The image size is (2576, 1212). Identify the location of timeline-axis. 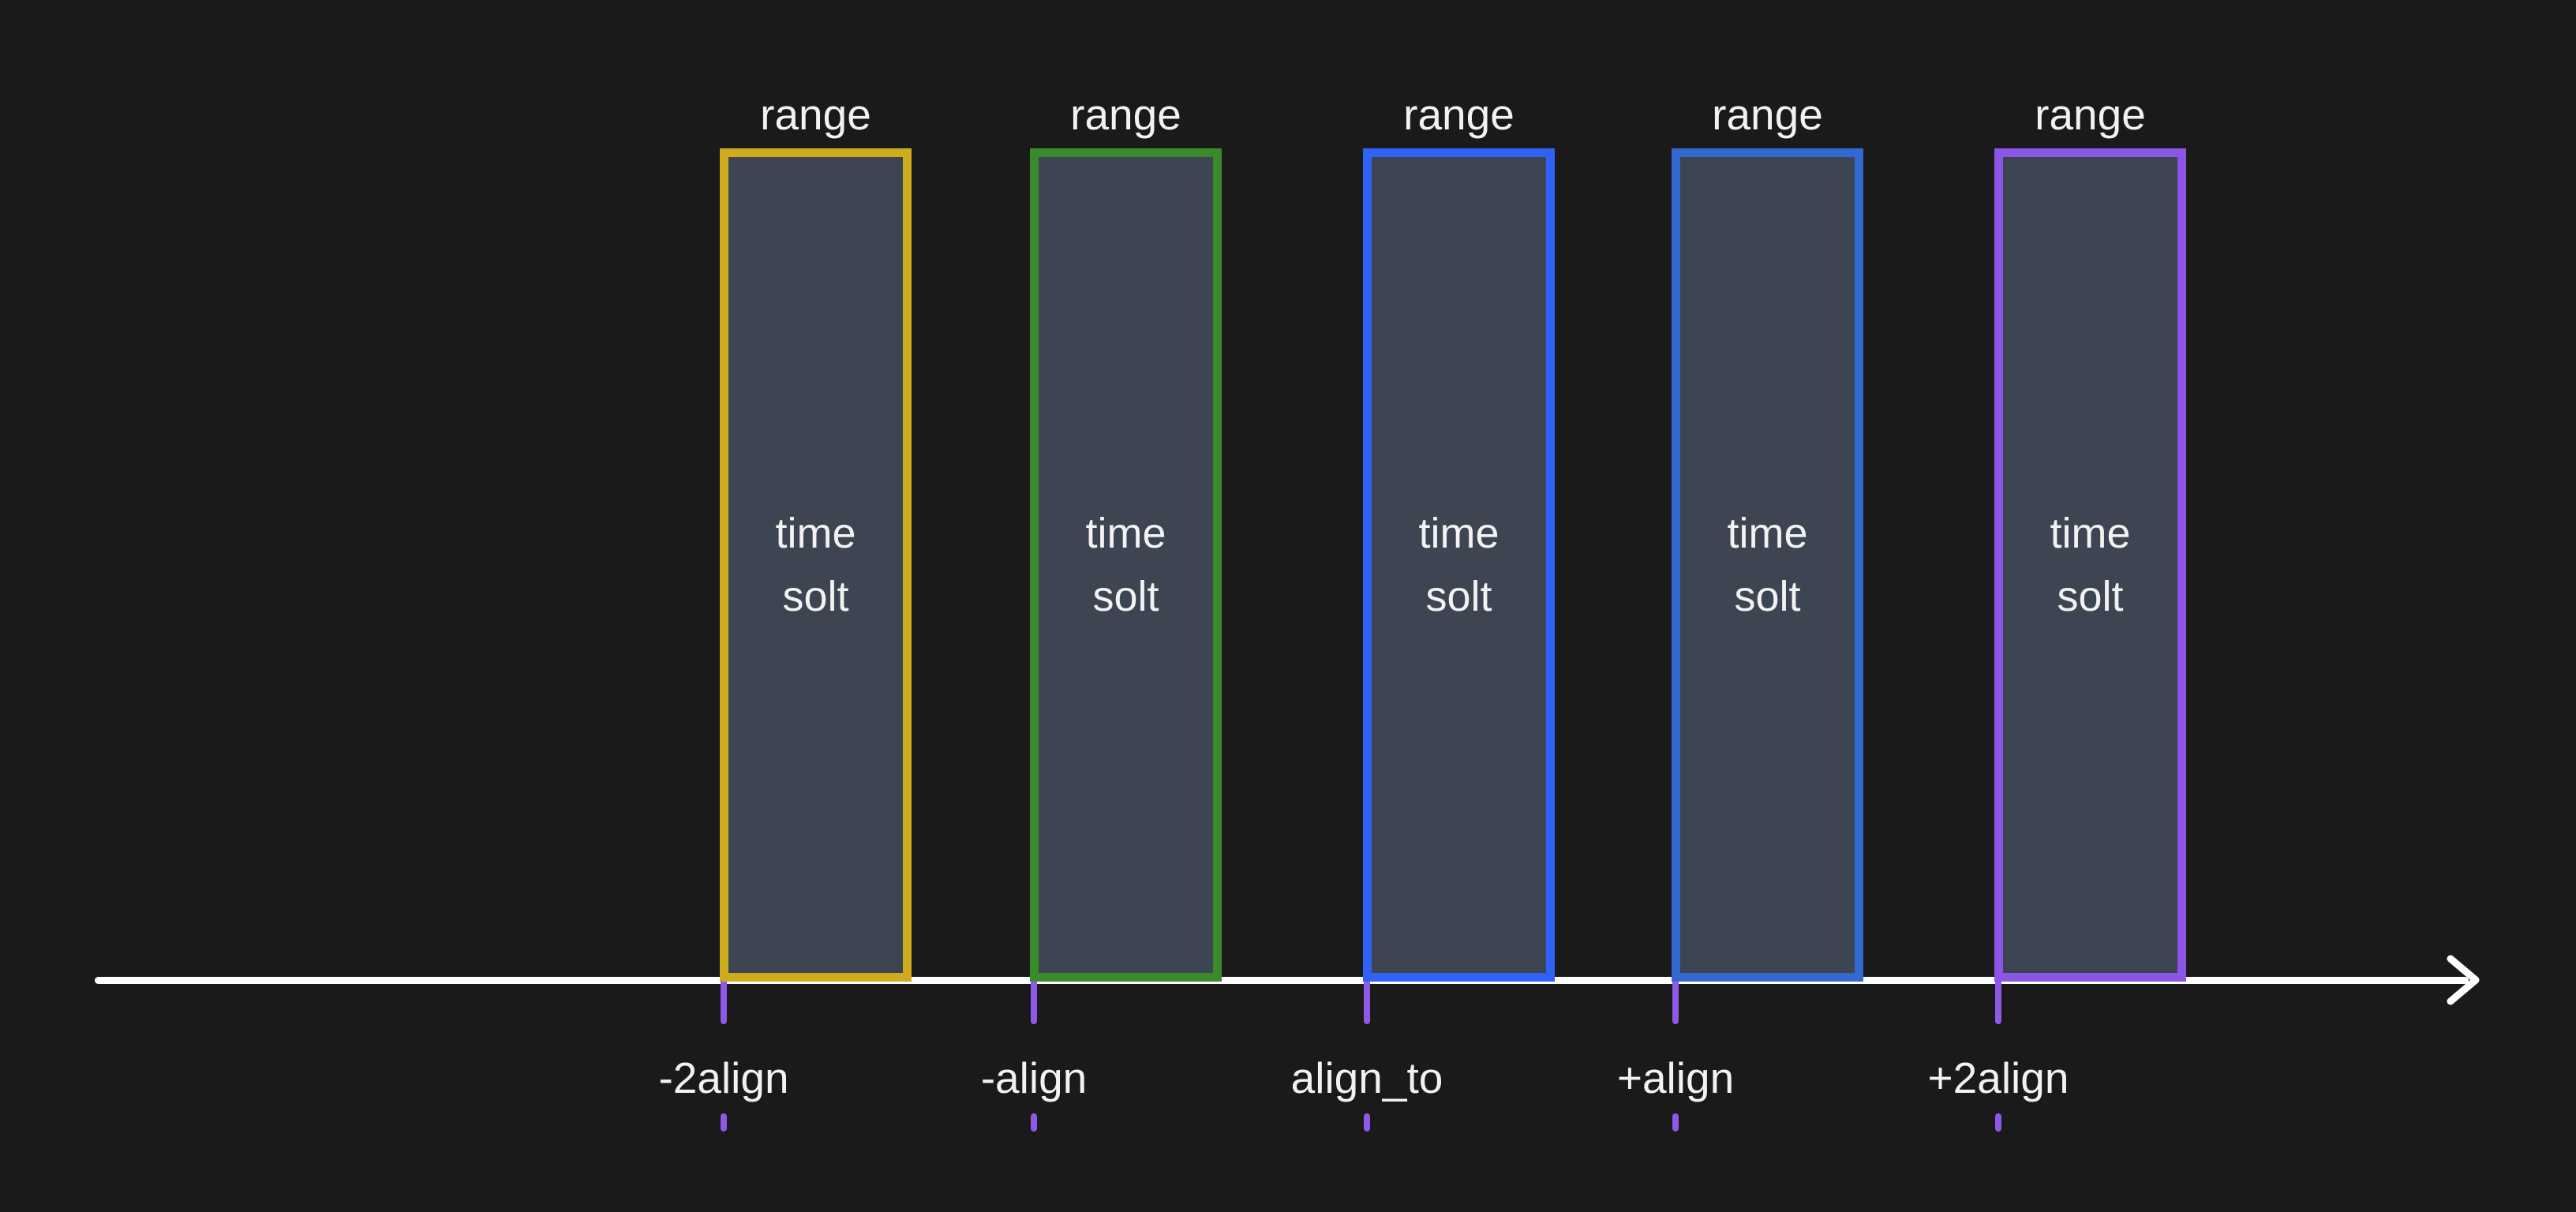
(1282, 980).